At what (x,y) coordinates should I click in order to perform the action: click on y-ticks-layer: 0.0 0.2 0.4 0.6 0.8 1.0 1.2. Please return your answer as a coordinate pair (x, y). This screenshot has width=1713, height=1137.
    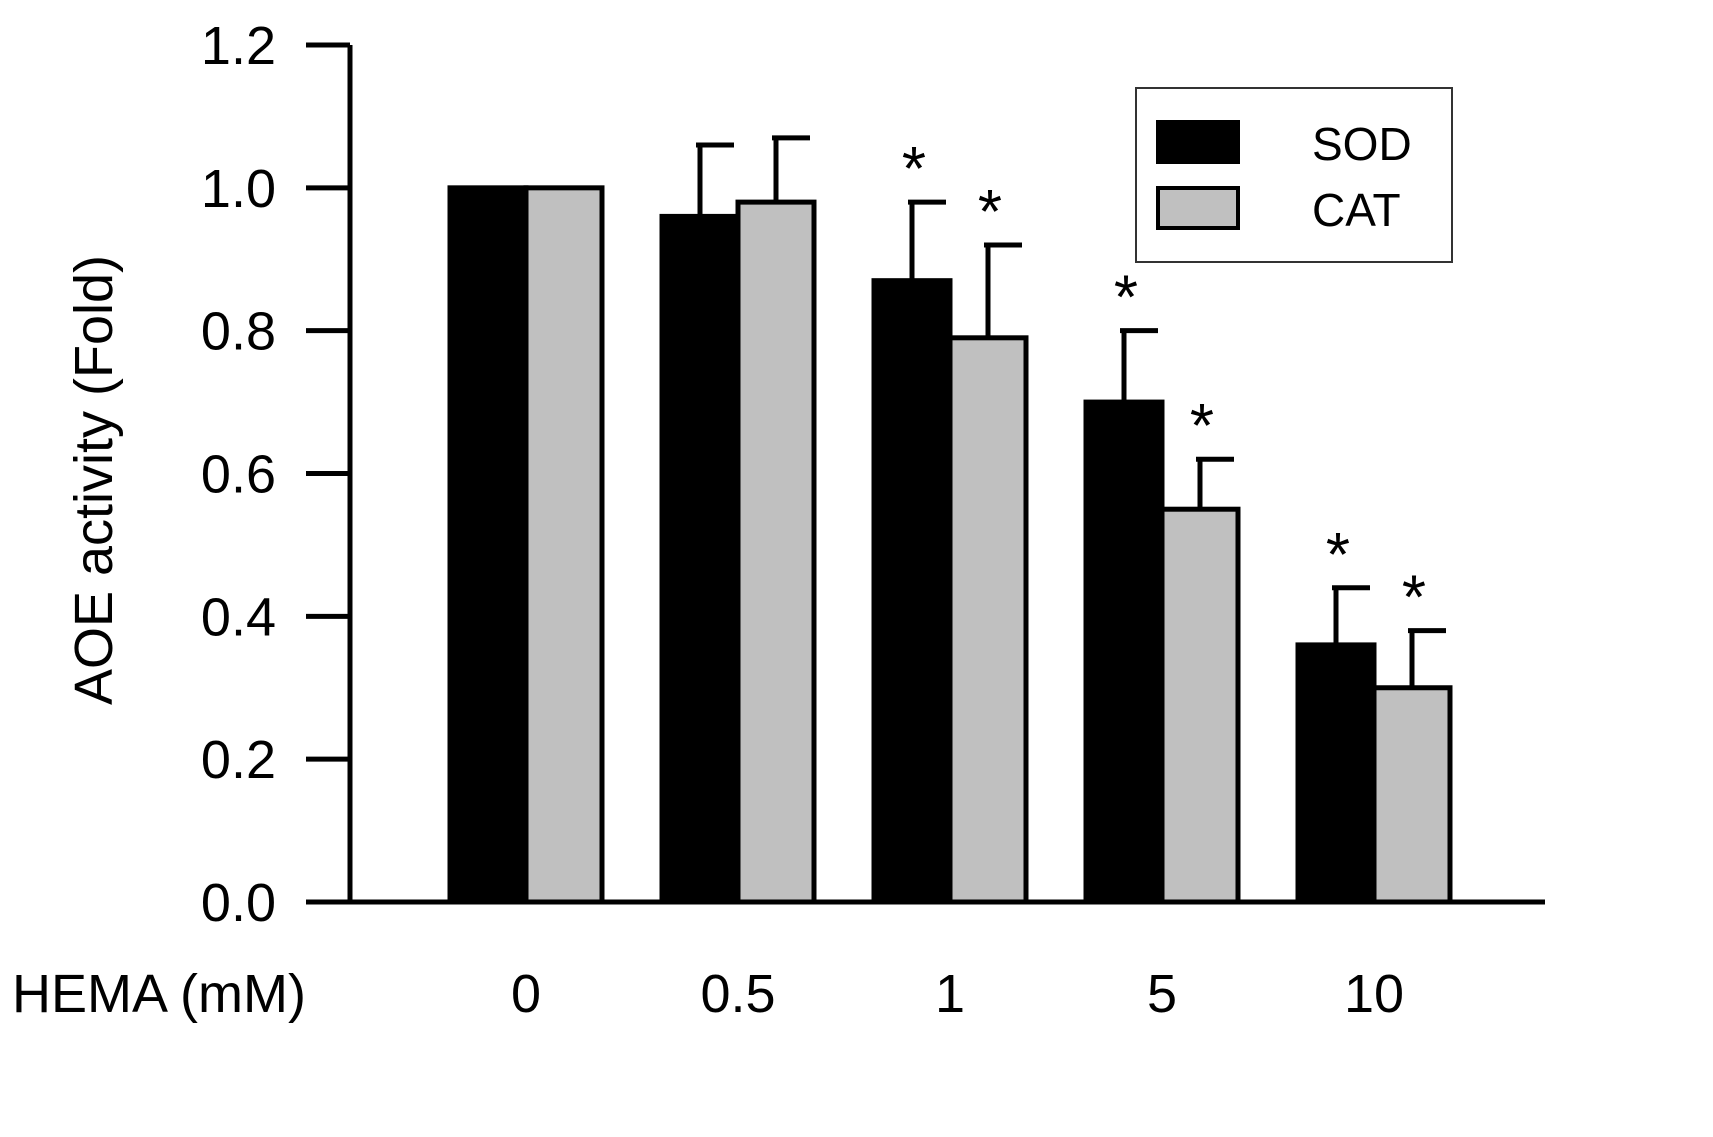
    Looking at the image, I should click on (275, 474).